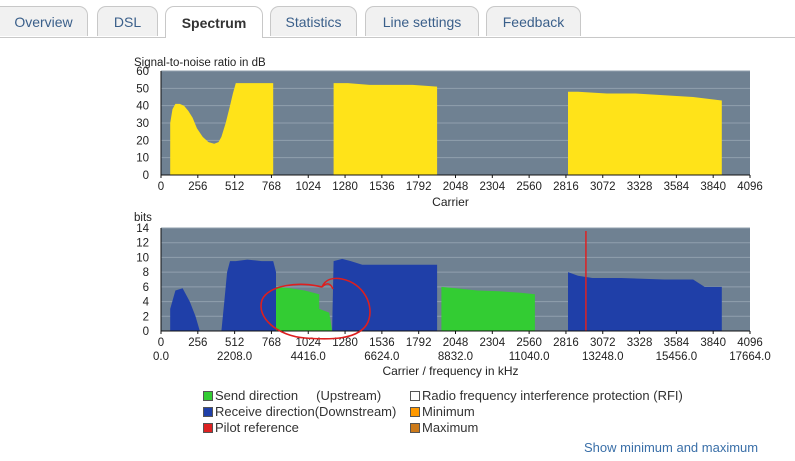 Image resolution: width=795 pixels, height=461 pixels. What do you see at coordinates (415, 395) in the screenshot?
I see `legend-swatch-rfi` at bounding box center [415, 395].